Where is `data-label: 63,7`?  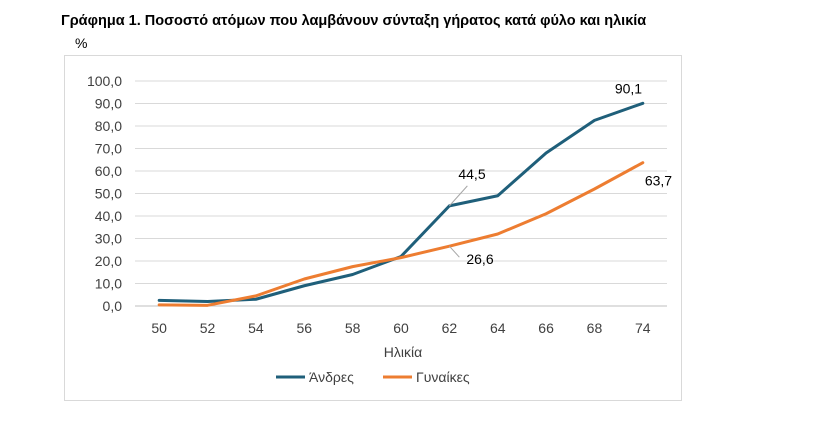
data-label: 63,7 is located at coordinates (658, 181).